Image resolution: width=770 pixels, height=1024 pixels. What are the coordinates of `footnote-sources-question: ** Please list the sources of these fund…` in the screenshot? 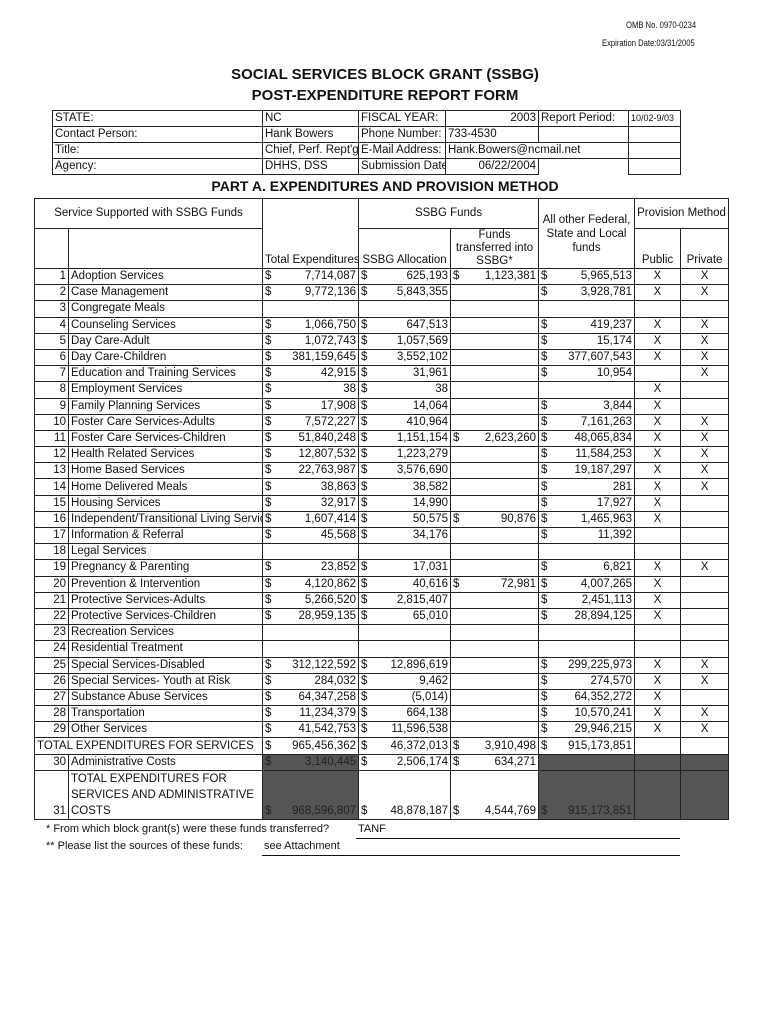 It's located at (144, 846).